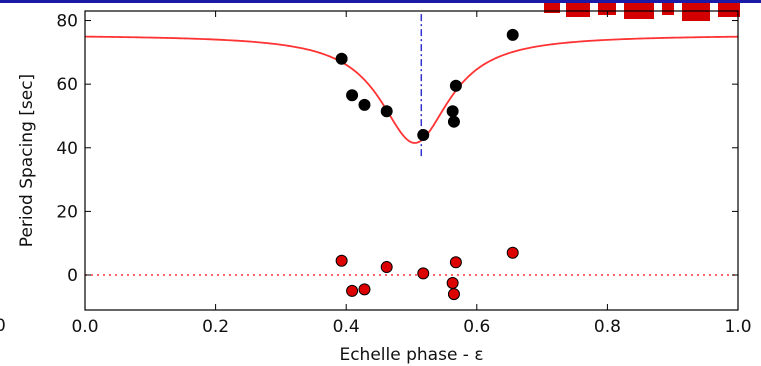 This screenshot has width=761, height=366. Describe the element at coordinates (84, 327) in the screenshot. I see `x-tick-label: 0.0` at that location.